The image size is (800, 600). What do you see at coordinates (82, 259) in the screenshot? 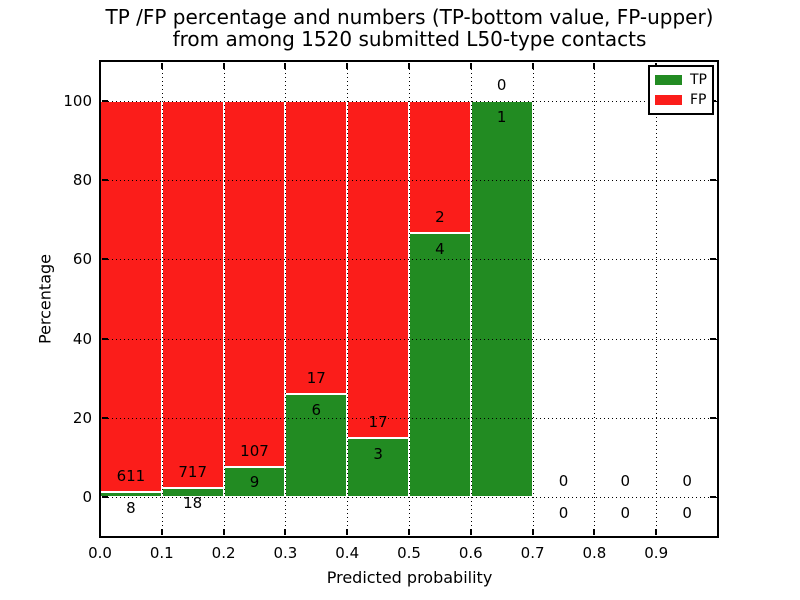
I see `y-tick-label: 60` at bounding box center [82, 259].